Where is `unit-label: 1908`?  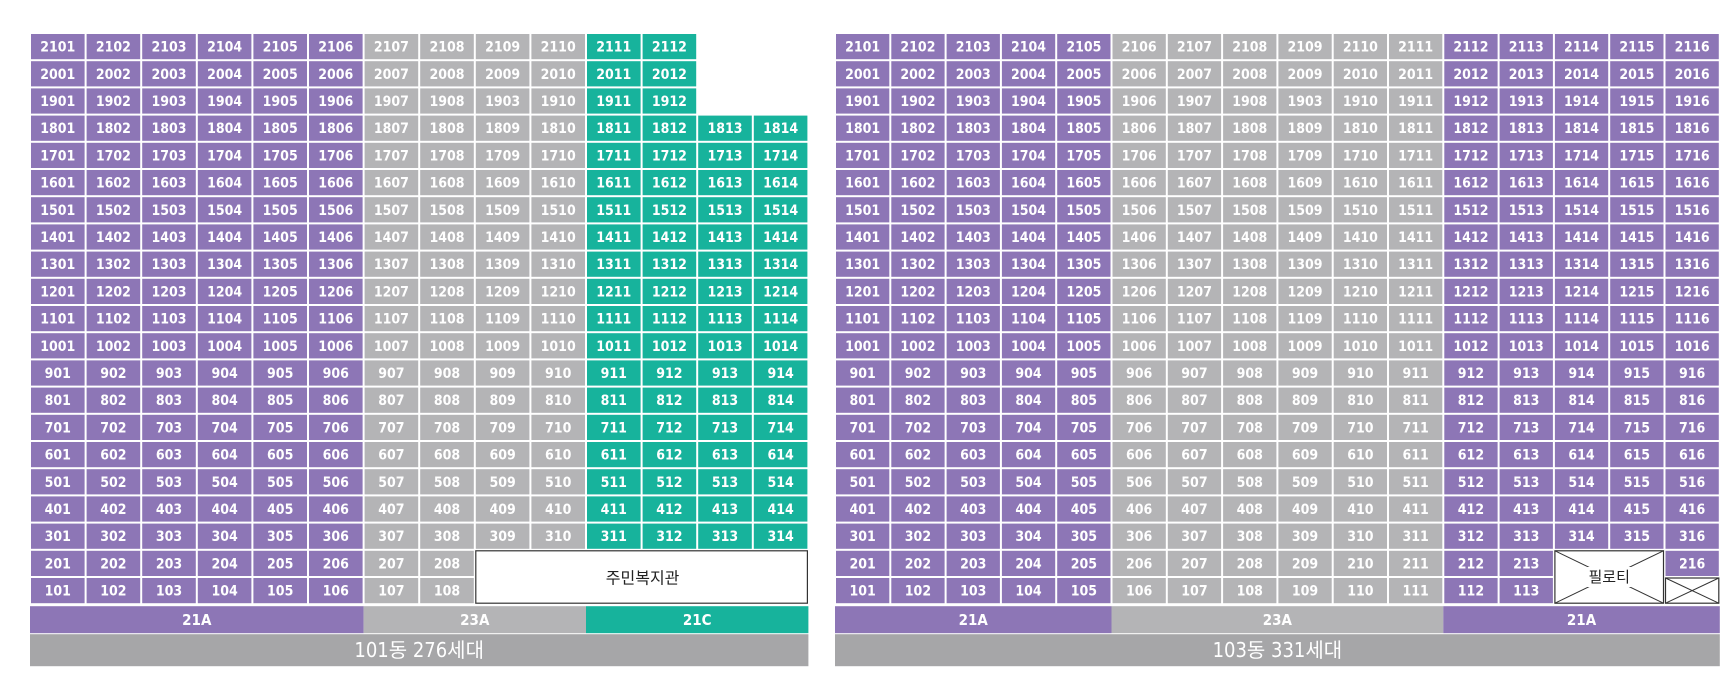
unit-label: 1908 is located at coordinates (1249, 102).